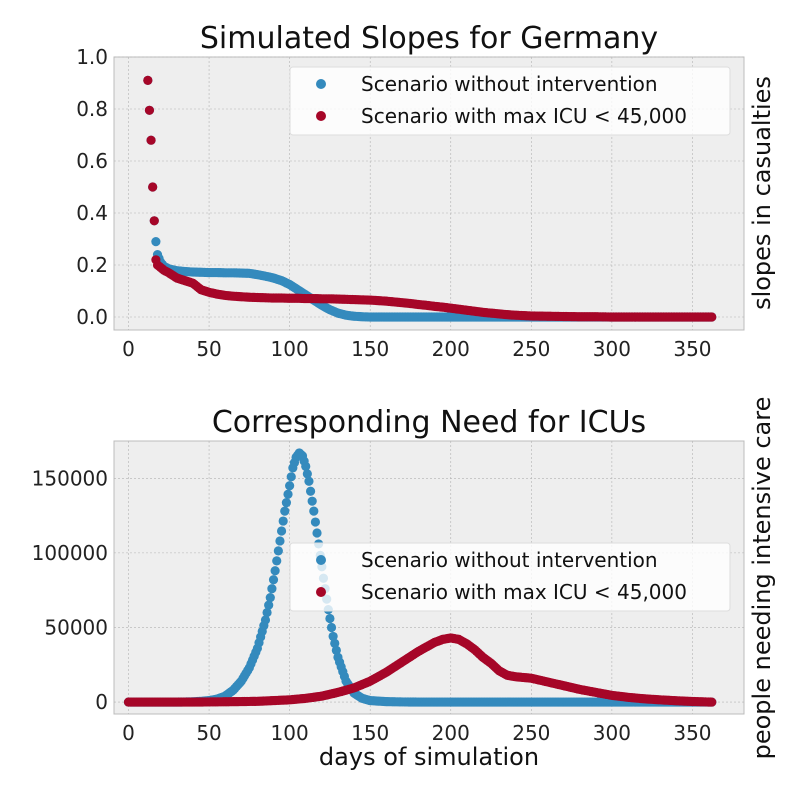 The height and width of the screenshot is (800, 800). What do you see at coordinates (70, 553) in the screenshot?
I see `y-tick-label: 100000` at bounding box center [70, 553].